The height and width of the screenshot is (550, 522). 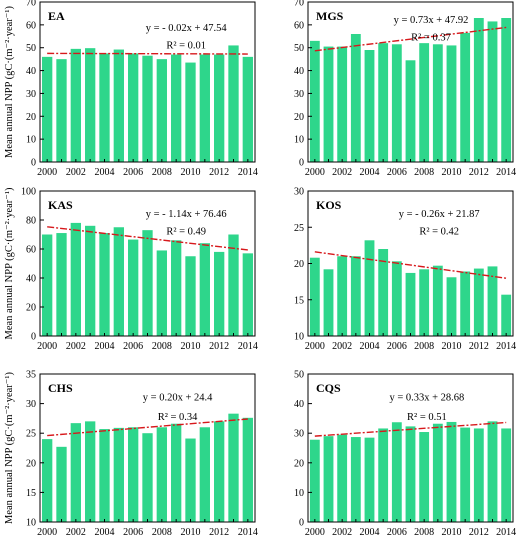 What do you see at coordinates (426, 398) in the screenshot?
I see `trend-equation: y = 0.33x + 28.68` at bounding box center [426, 398].